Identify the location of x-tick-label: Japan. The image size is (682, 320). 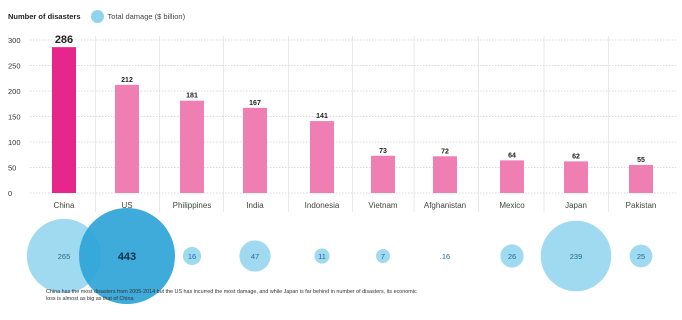
(576, 205).